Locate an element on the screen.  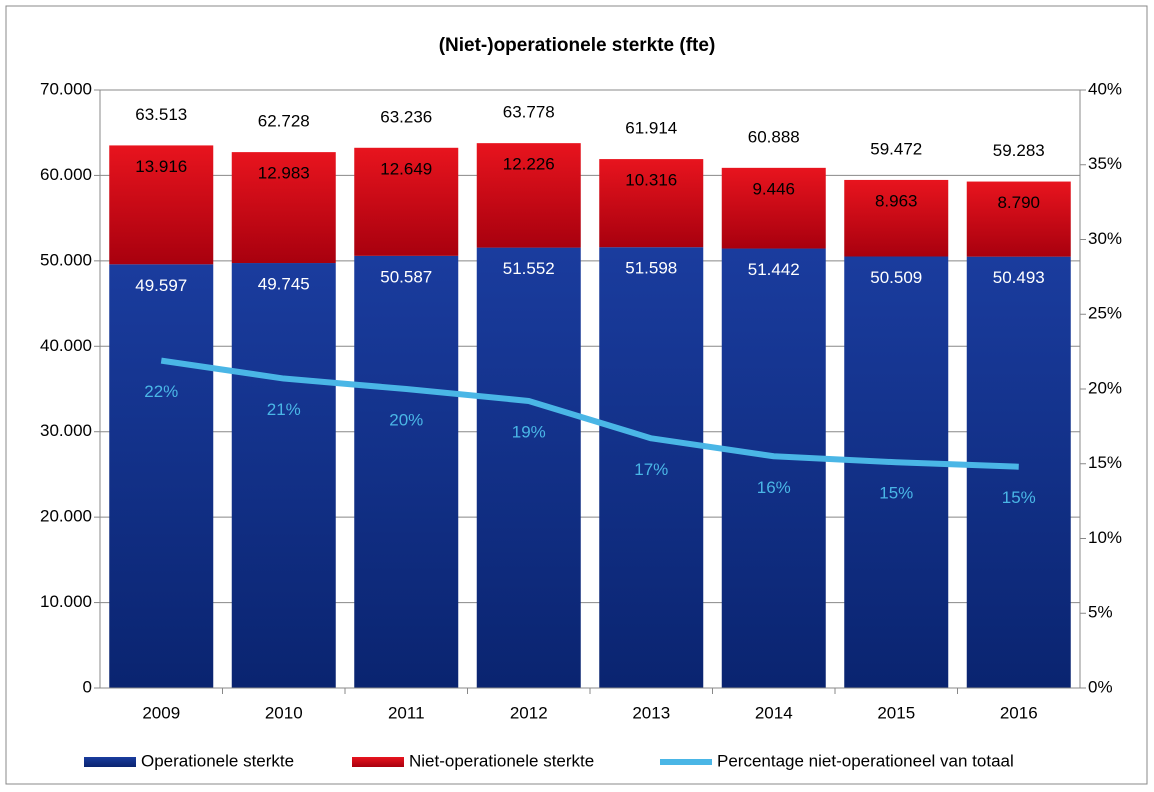
y-tick-label: 40.000 is located at coordinates (66, 345).